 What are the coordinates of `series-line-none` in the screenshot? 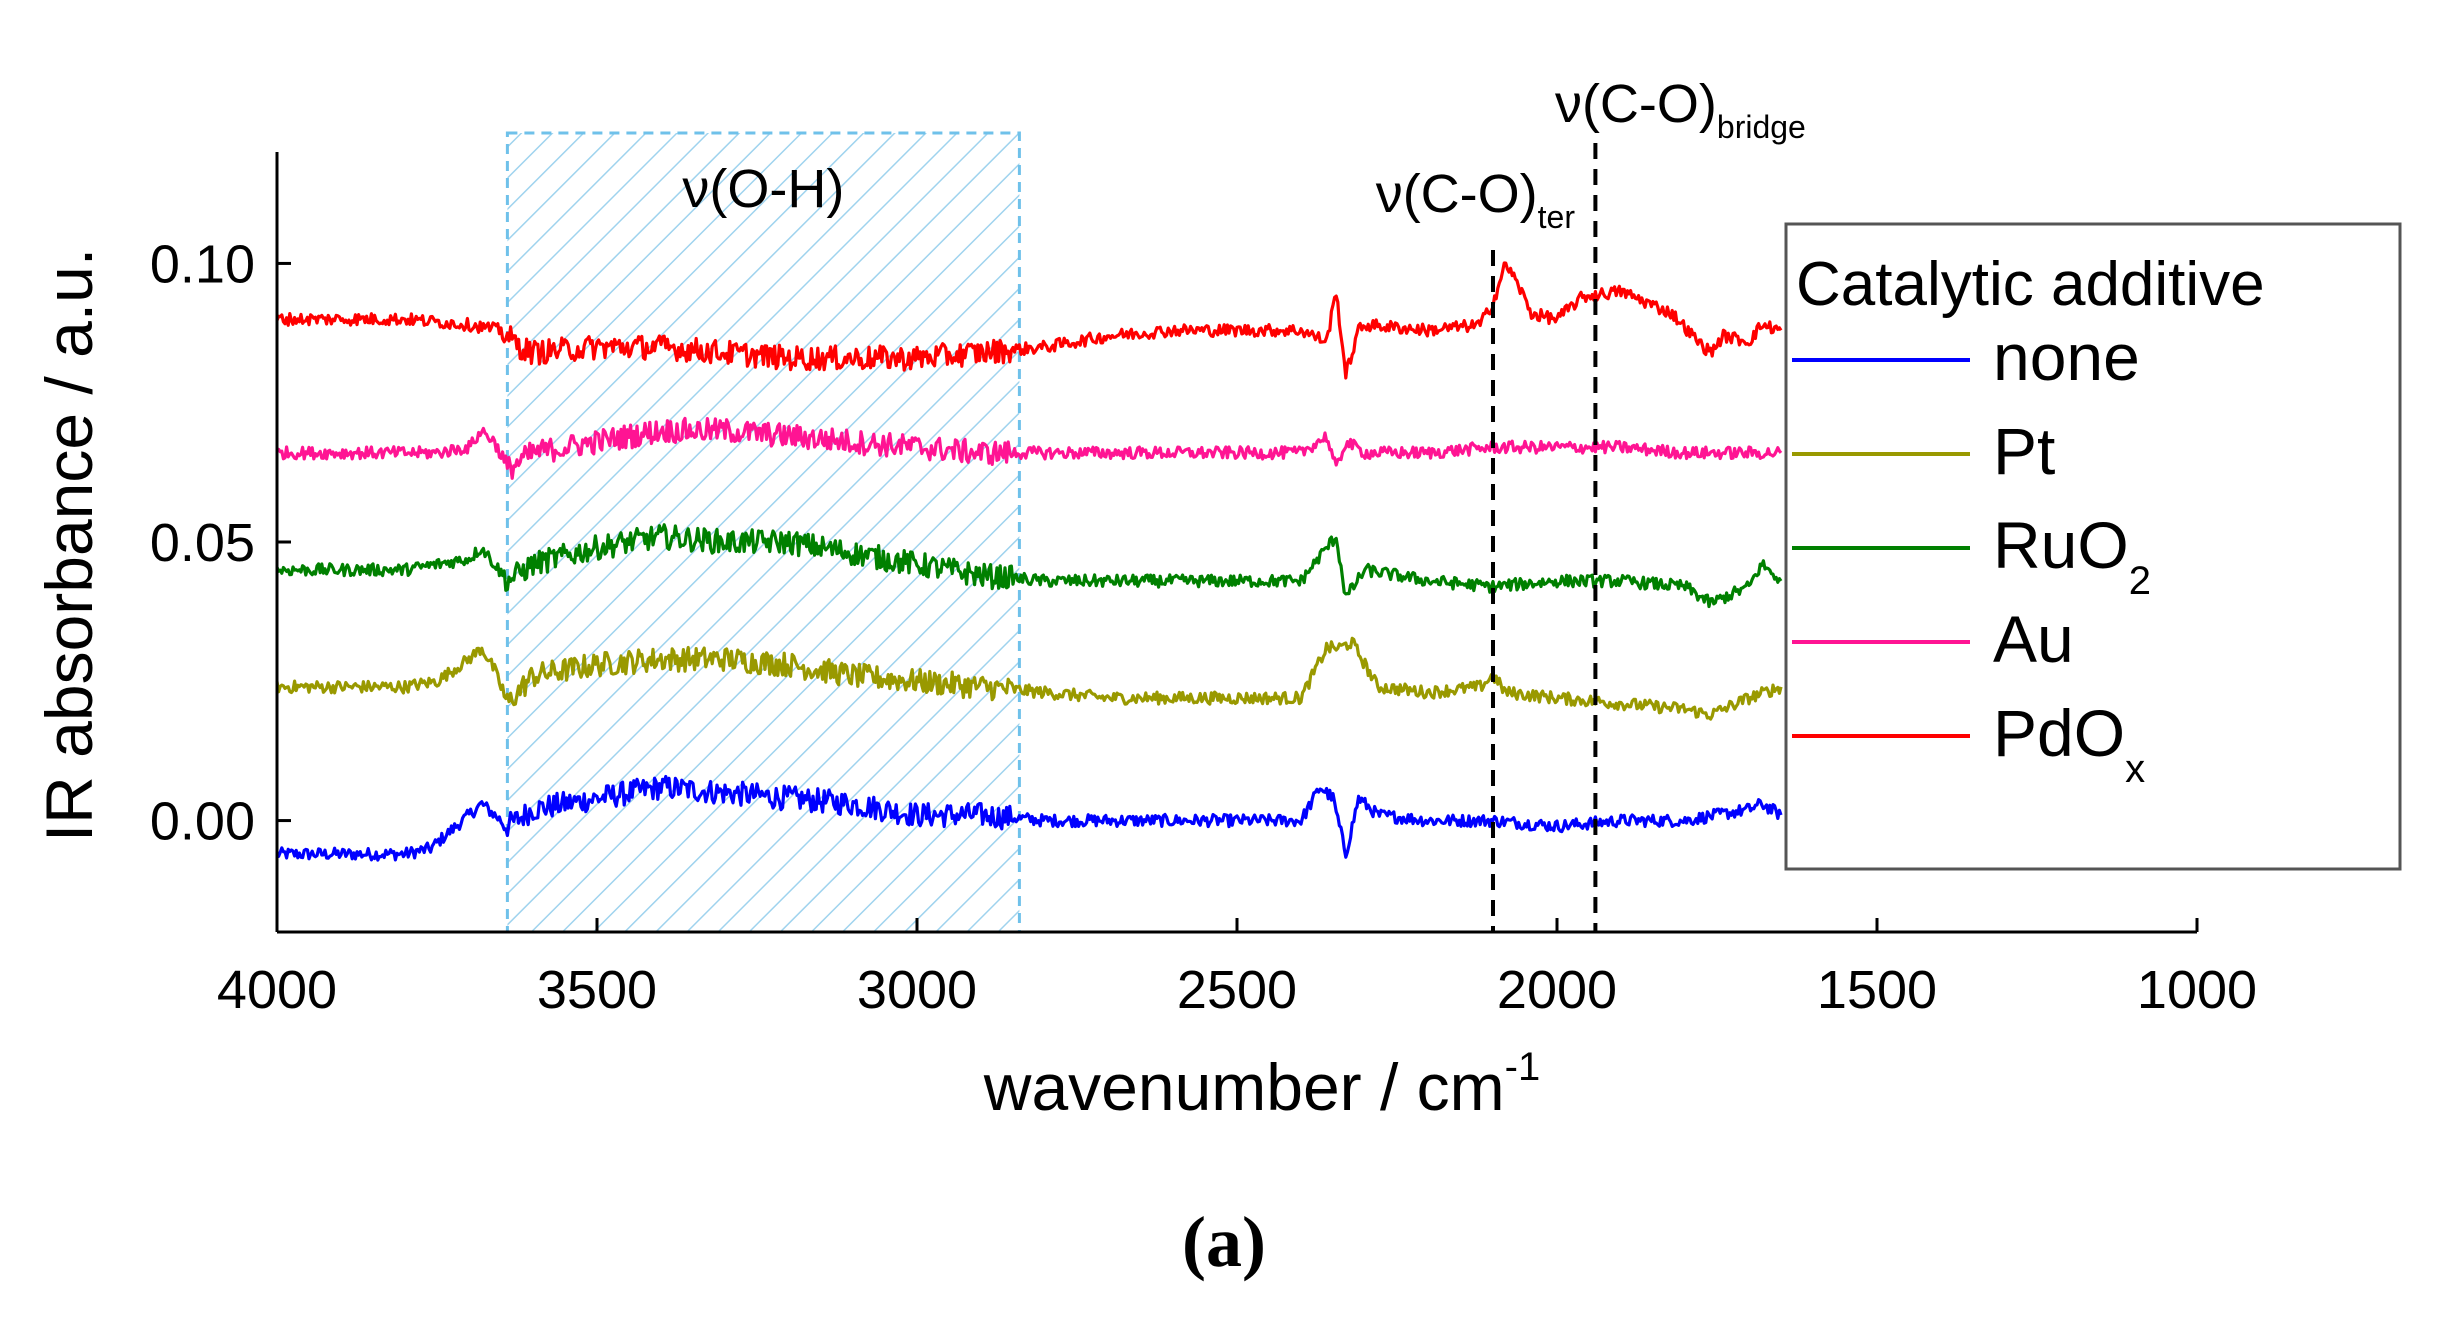 It's located at (1029, 818).